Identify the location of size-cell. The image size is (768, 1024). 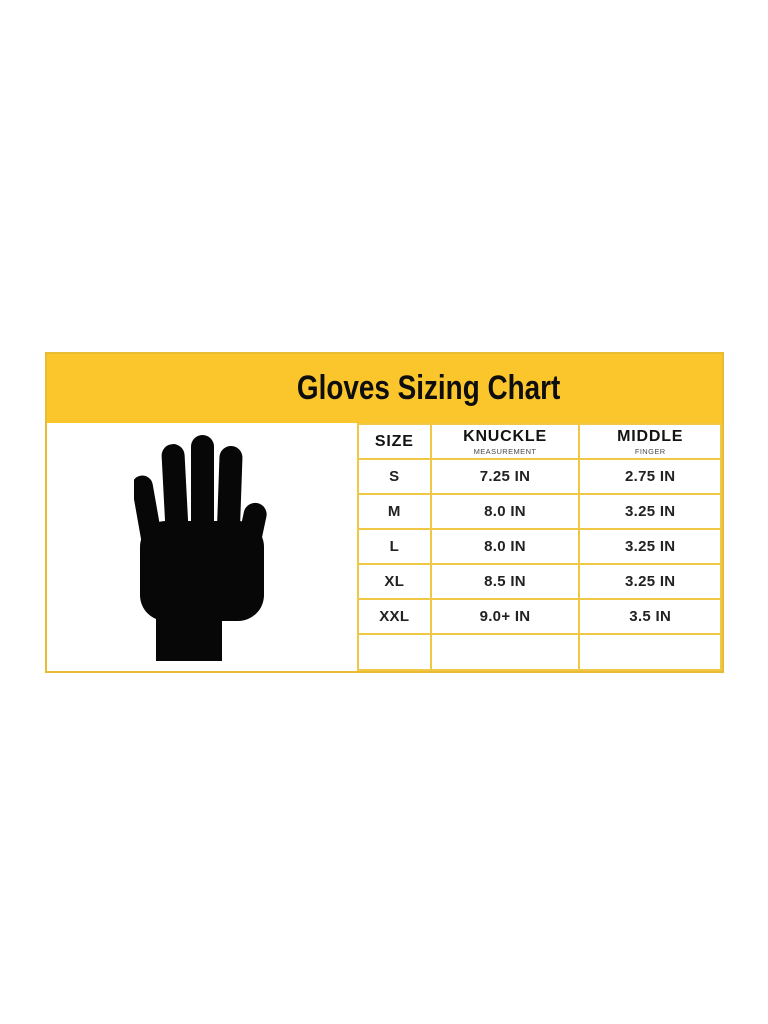
(394, 652).